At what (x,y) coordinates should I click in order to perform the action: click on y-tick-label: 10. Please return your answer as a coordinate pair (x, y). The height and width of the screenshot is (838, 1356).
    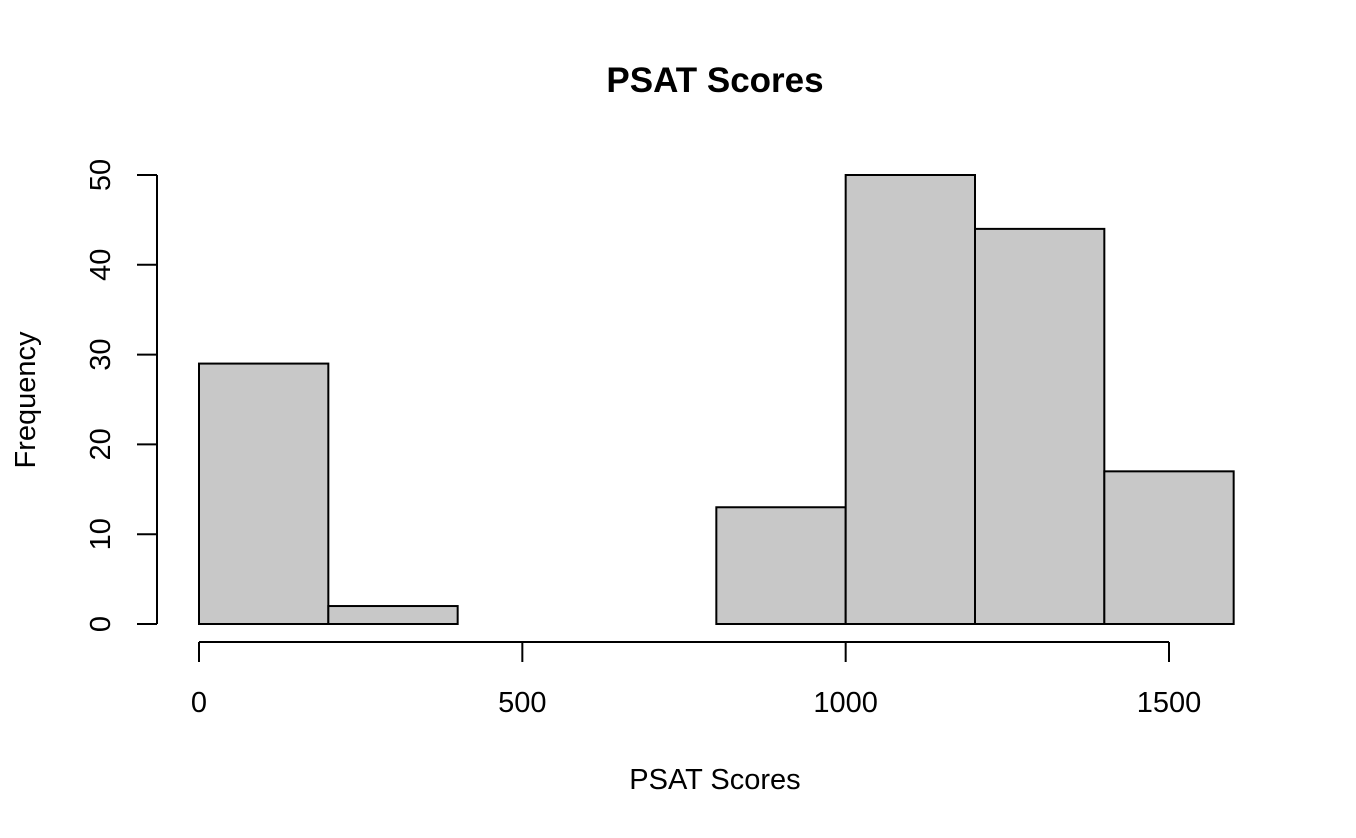
    Looking at the image, I should click on (101, 534).